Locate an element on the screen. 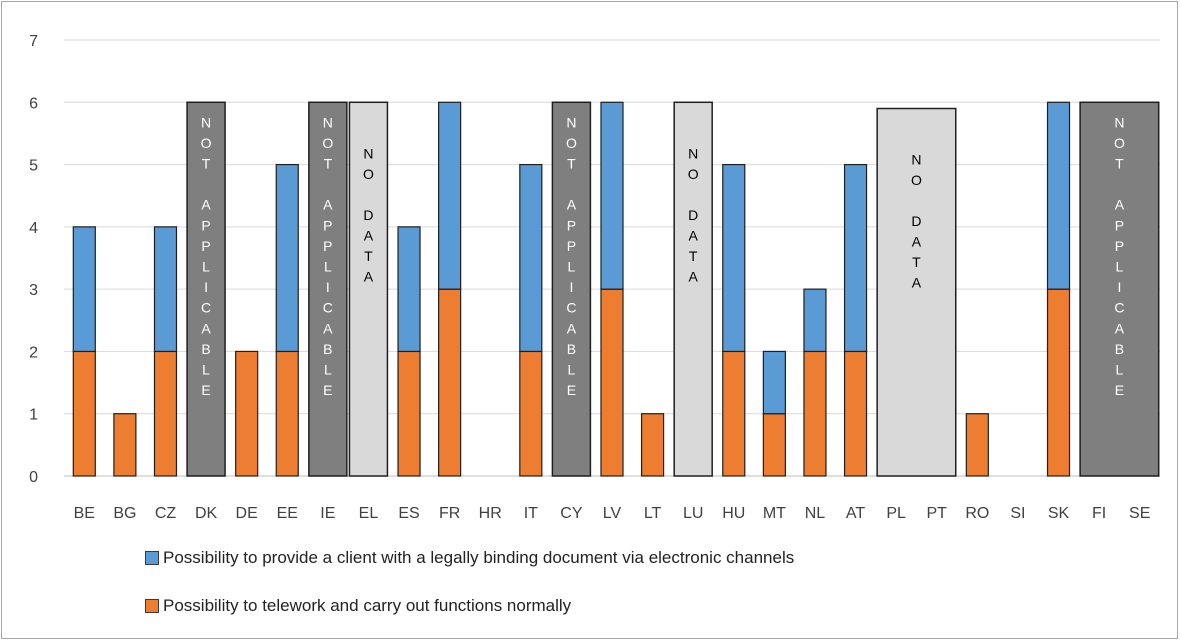 The width and height of the screenshot is (1181, 642). x-tick-label: NL is located at coordinates (815, 513).